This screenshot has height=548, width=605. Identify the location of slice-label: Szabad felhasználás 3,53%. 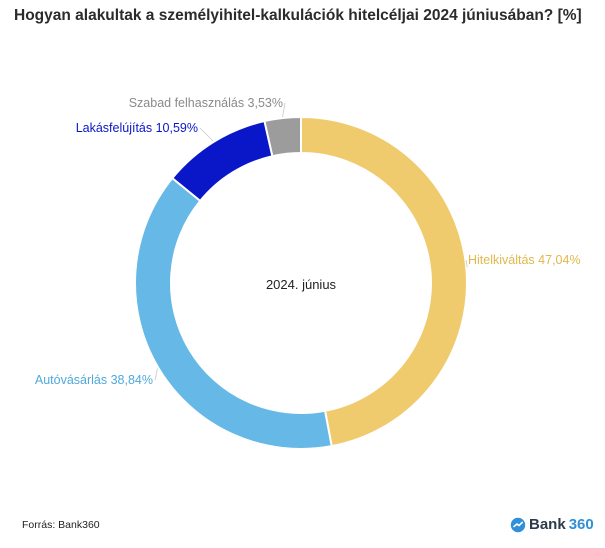
(206, 103).